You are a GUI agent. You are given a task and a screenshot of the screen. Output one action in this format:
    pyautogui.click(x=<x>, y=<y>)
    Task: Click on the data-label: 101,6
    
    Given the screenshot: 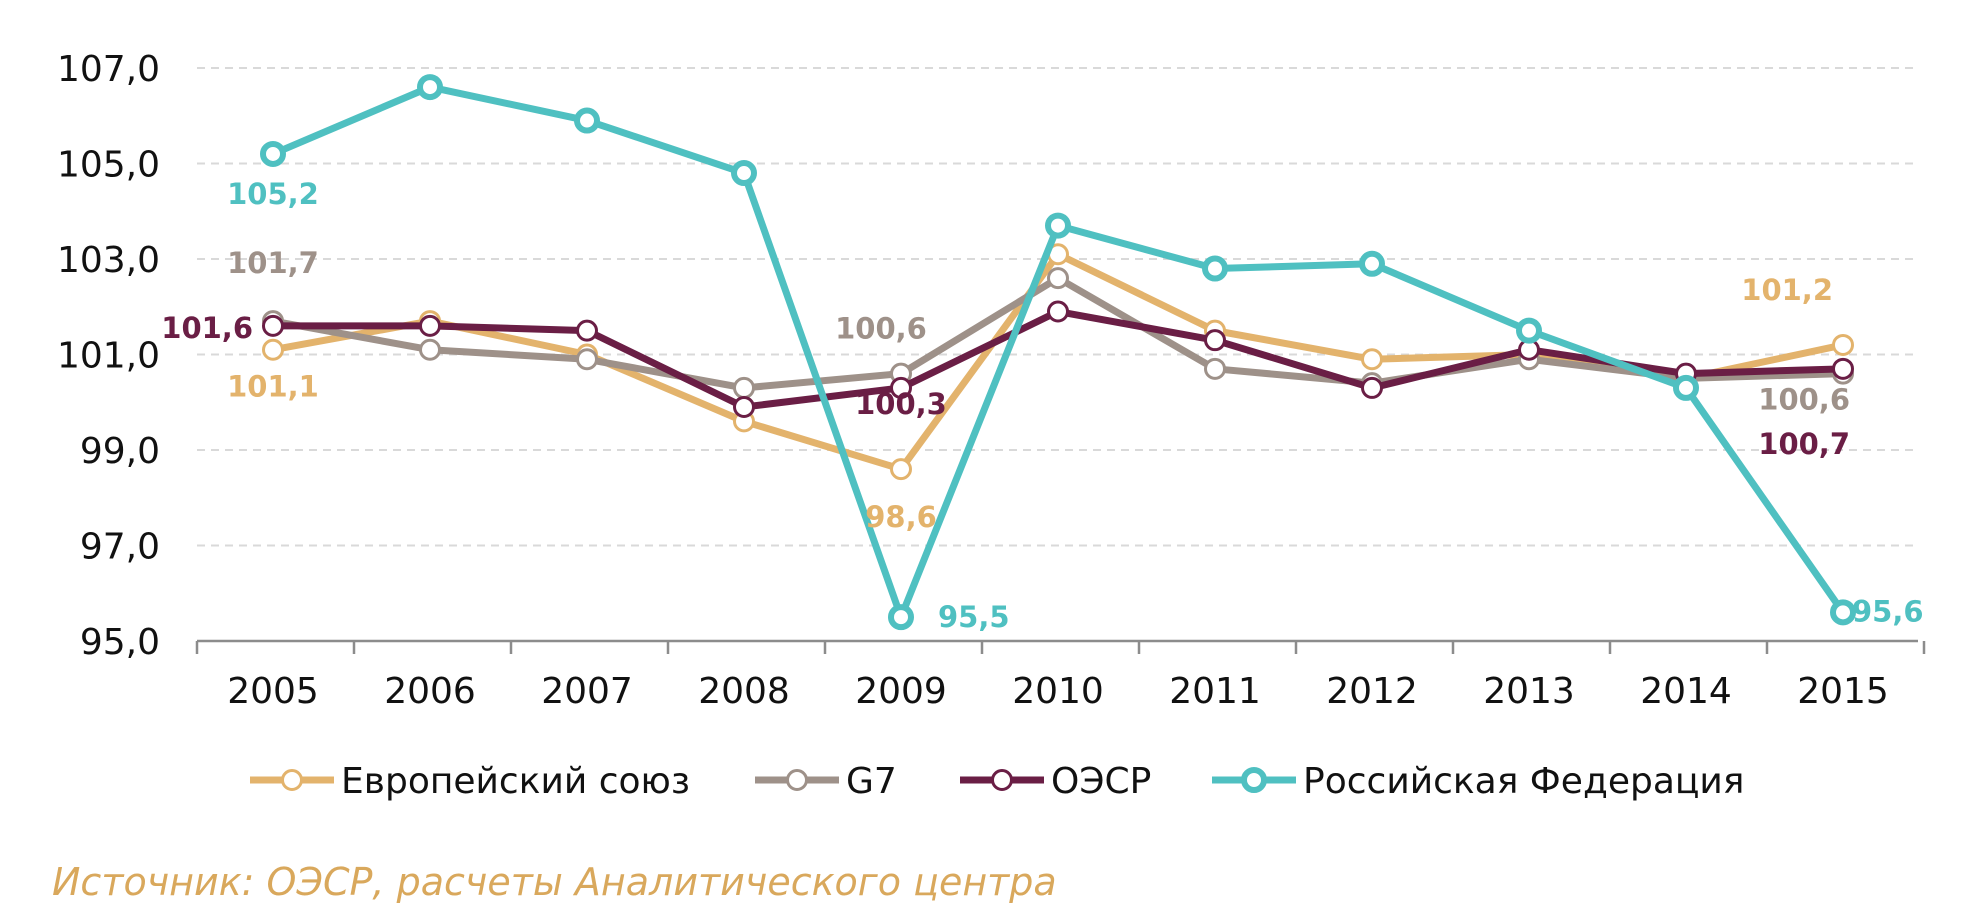 What is the action you would take?
    pyautogui.click(x=207, y=328)
    